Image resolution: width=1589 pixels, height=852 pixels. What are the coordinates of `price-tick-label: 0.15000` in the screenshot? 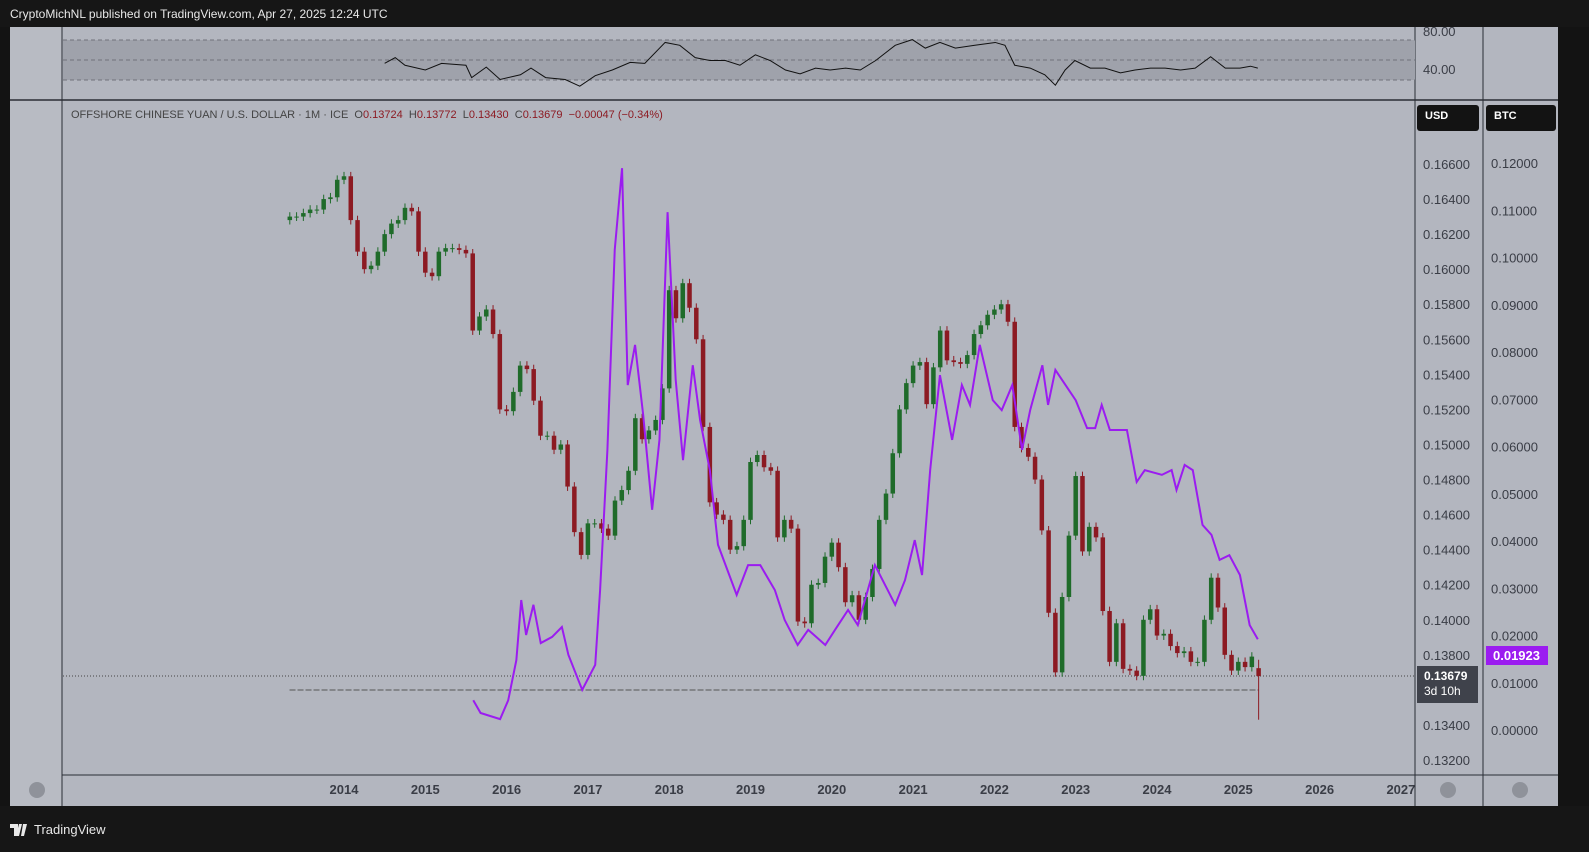 It's located at (1446, 444).